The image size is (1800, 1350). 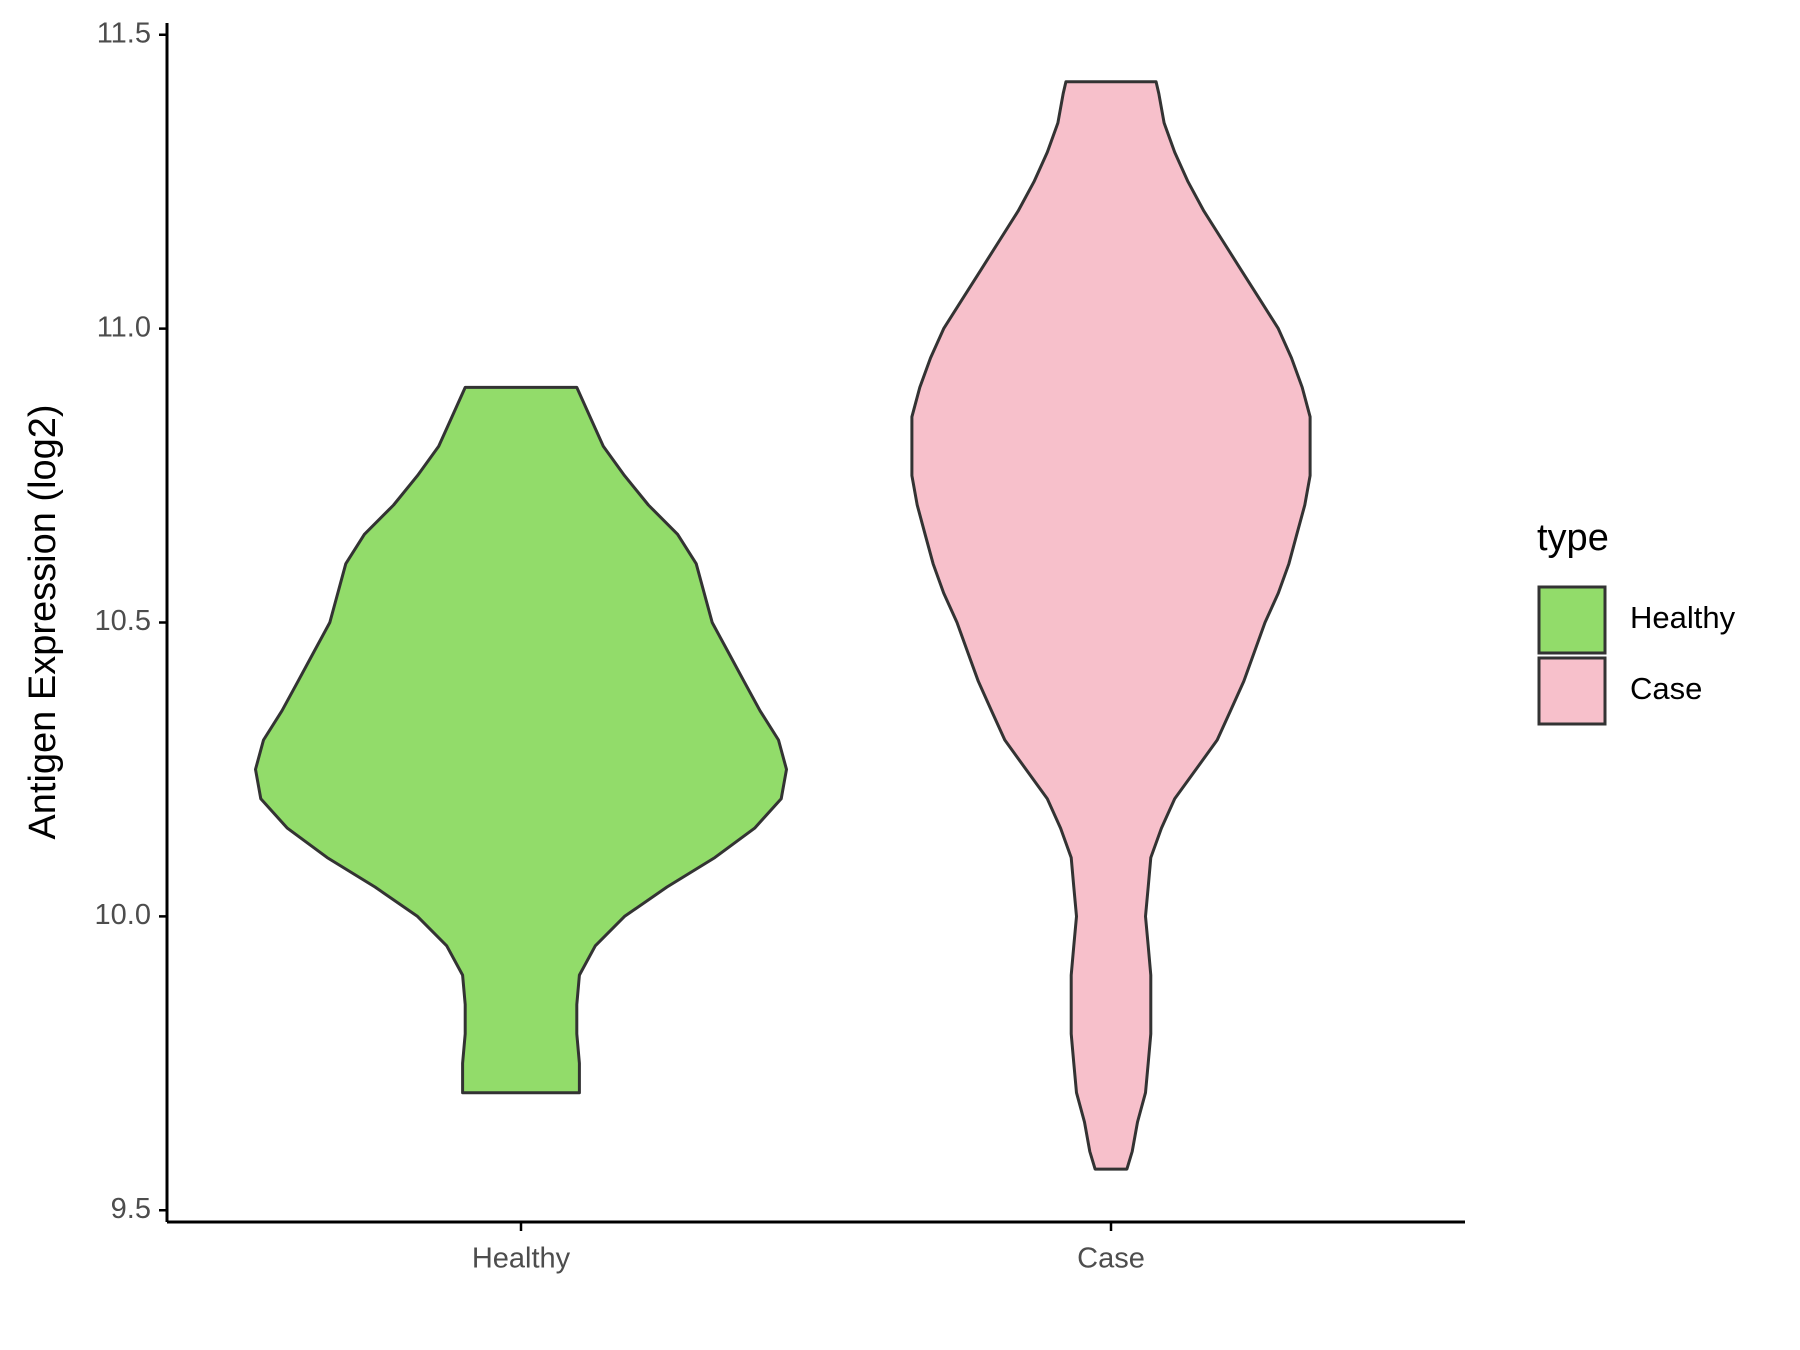 I want to click on y-tick-label: 10.0, so click(x=123, y=915).